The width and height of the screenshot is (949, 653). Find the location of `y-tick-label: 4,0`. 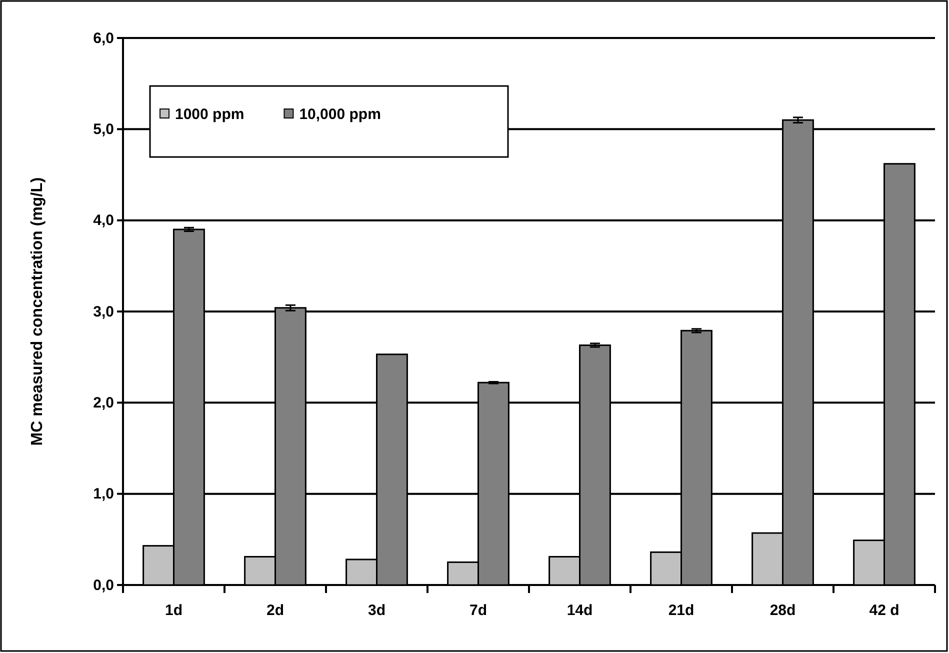

y-tick-label: 4,0 is located at coordinates (103, 221).